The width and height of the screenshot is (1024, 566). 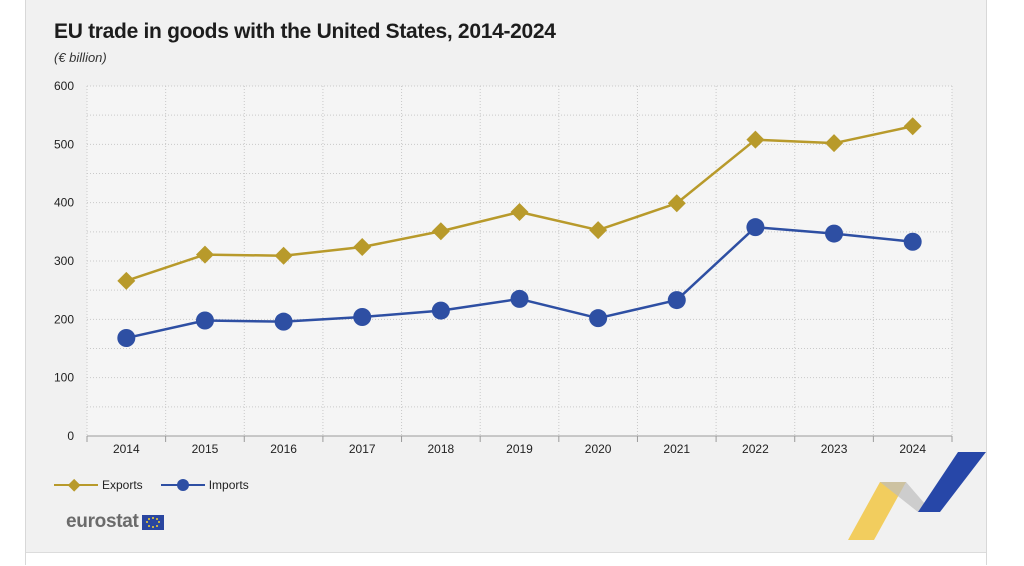 What do you see at coordinates (122, 485) in the screenshot?
I see `legend-label-exports: Exports` at bounding box center [122, 485].